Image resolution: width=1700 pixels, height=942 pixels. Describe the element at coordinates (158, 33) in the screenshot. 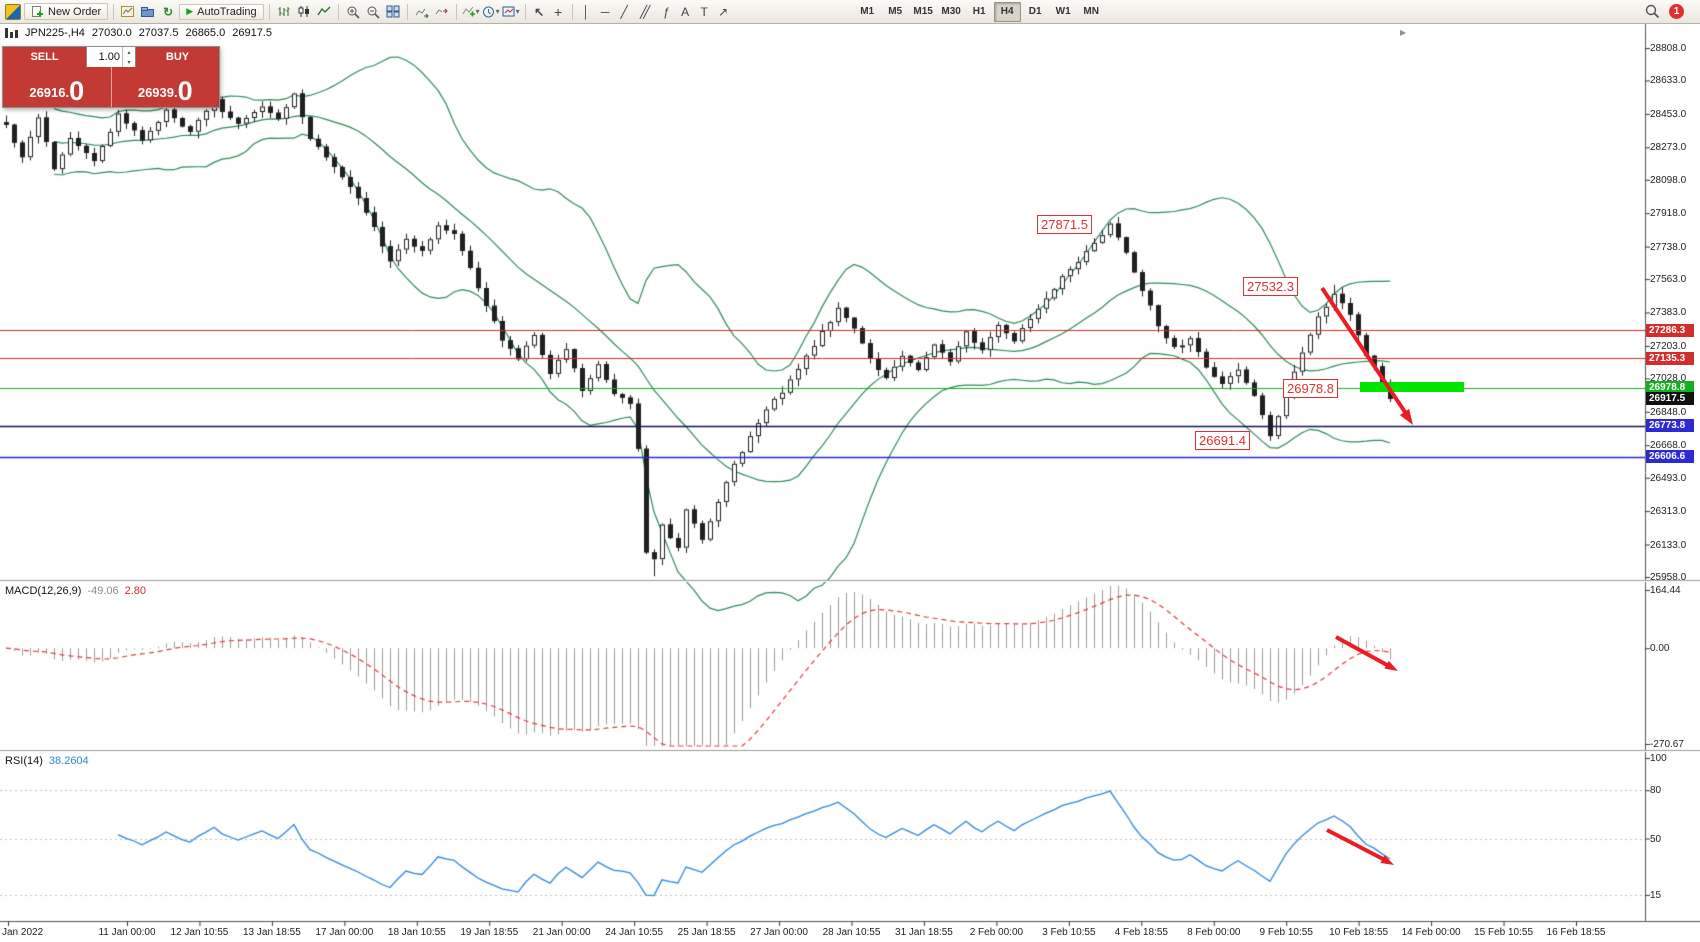

I see `ohlc-high: 27037.5` at that location.